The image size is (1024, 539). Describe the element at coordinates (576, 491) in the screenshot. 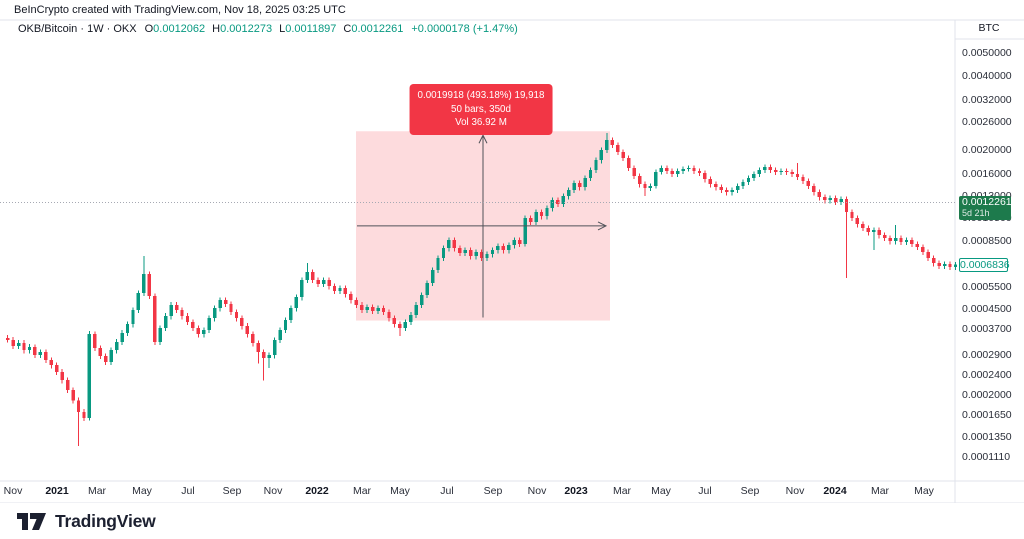

I see `time-tick-label: 2023` at that location.